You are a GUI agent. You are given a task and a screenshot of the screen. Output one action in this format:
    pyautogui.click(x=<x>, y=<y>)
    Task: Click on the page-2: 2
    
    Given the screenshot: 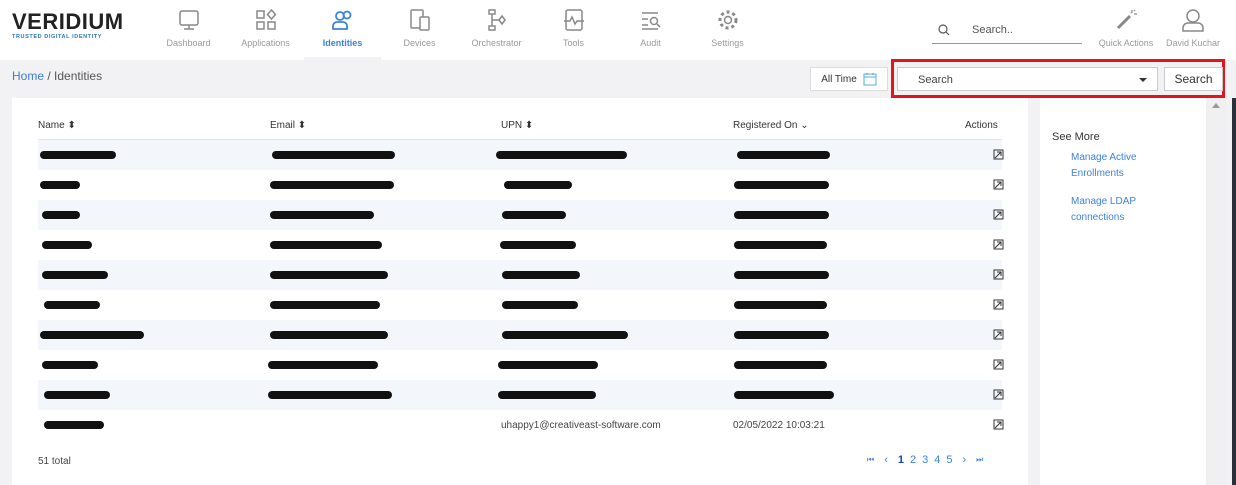 What is the action you would take?
    pyautogui.click(x=913, y=460)
    